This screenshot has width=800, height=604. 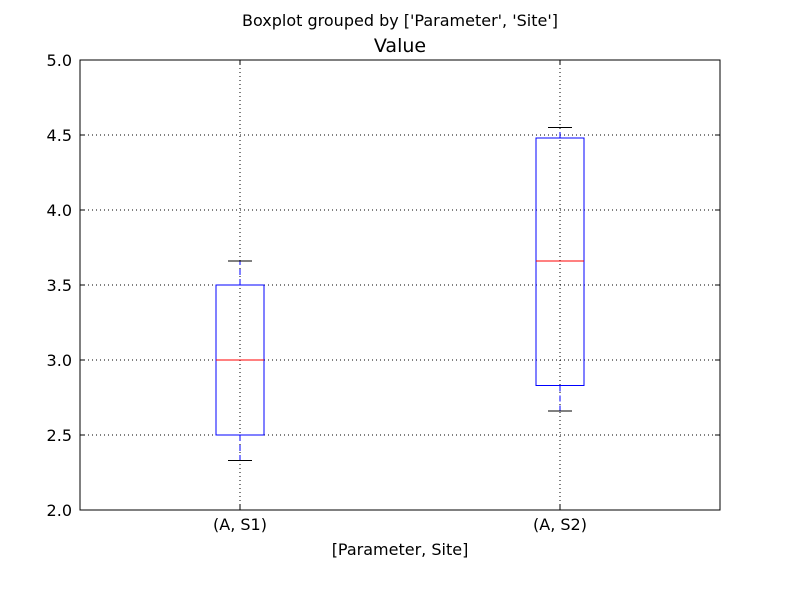 What do you see at coordinates (560, 524) in the screenshot?
I see `x-tick-label: (A, S2)` at bounding box center [560, 524].